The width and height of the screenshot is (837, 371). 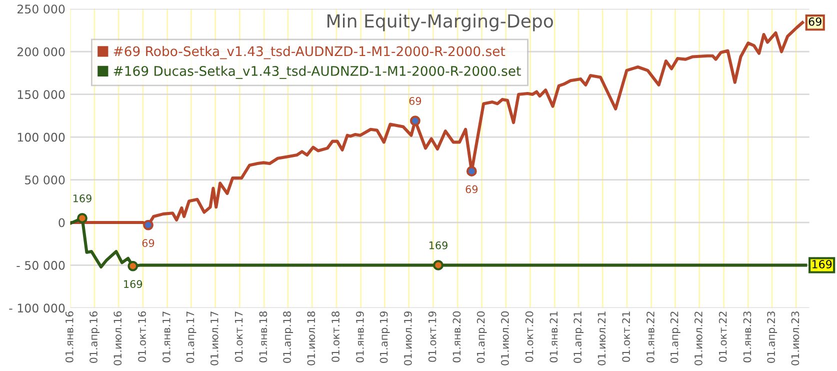 What do you see at coordinates (747, 337) in the screenshot?
I see `x-tick-label: 01.янв.23` at bounding box center [747, 337].